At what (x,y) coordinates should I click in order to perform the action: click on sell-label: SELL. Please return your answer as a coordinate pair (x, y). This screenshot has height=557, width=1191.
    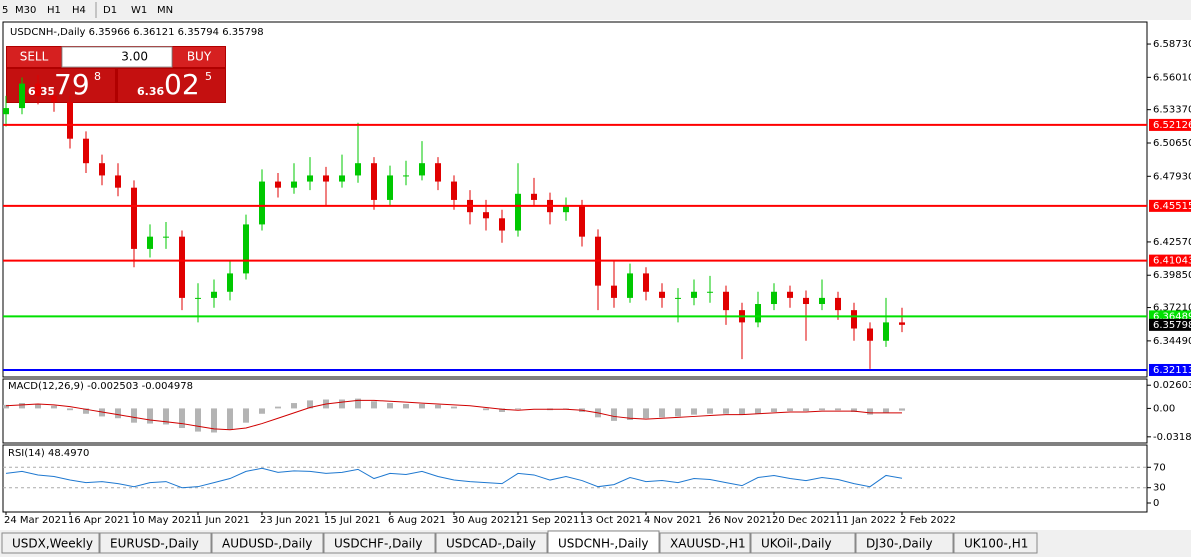
    Looking at the image, I should click on (34, 57).